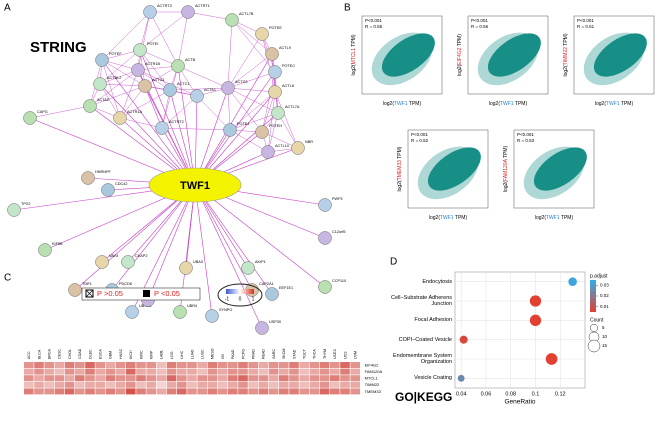 The width and height of the screenshot is (669, 421). I want to click on center-node, so click(195, 185).